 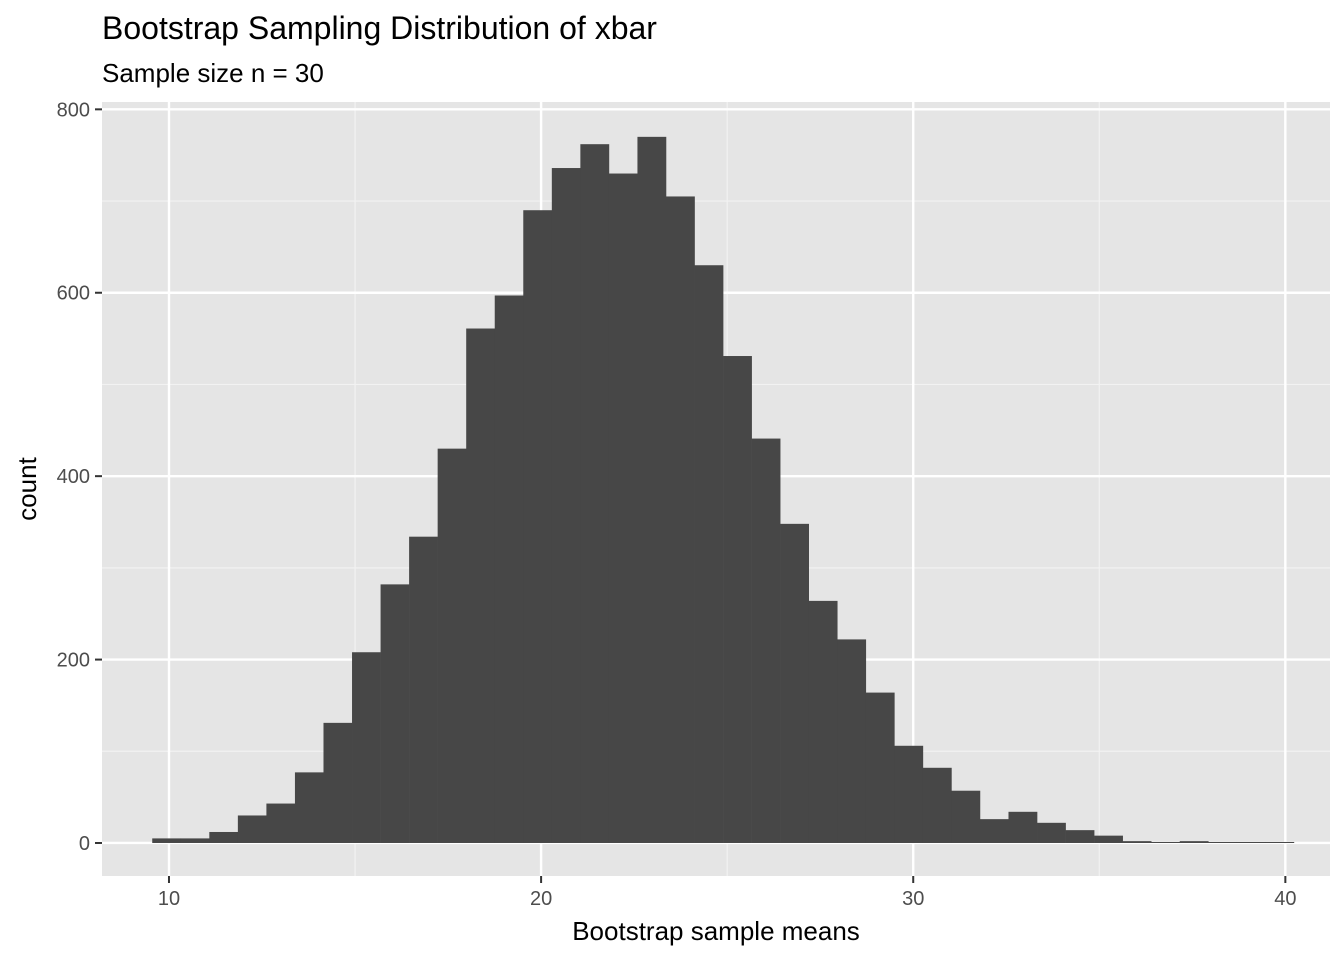 I want to click on x-axis-title: Bootstrap sample means, so click(x=716, y=931).